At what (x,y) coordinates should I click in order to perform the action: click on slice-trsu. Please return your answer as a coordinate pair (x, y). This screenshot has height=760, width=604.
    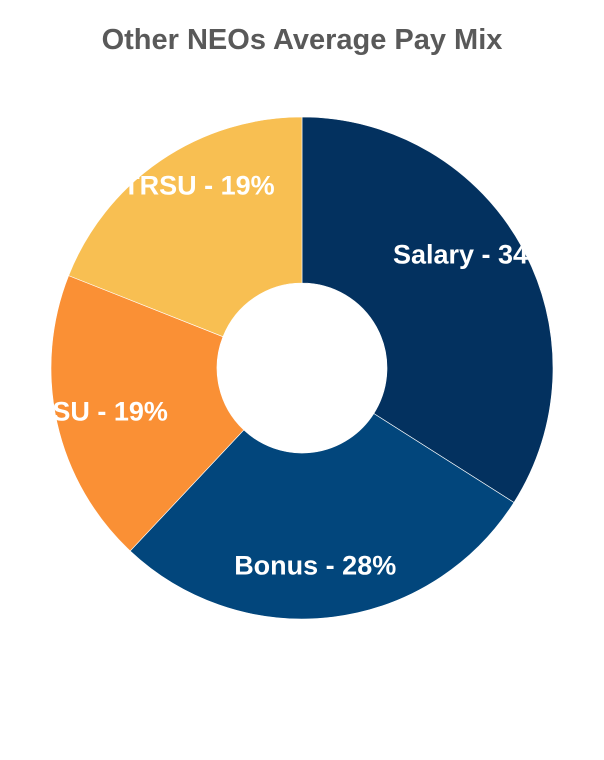
    Looking at the image, I should click on (185, 227).